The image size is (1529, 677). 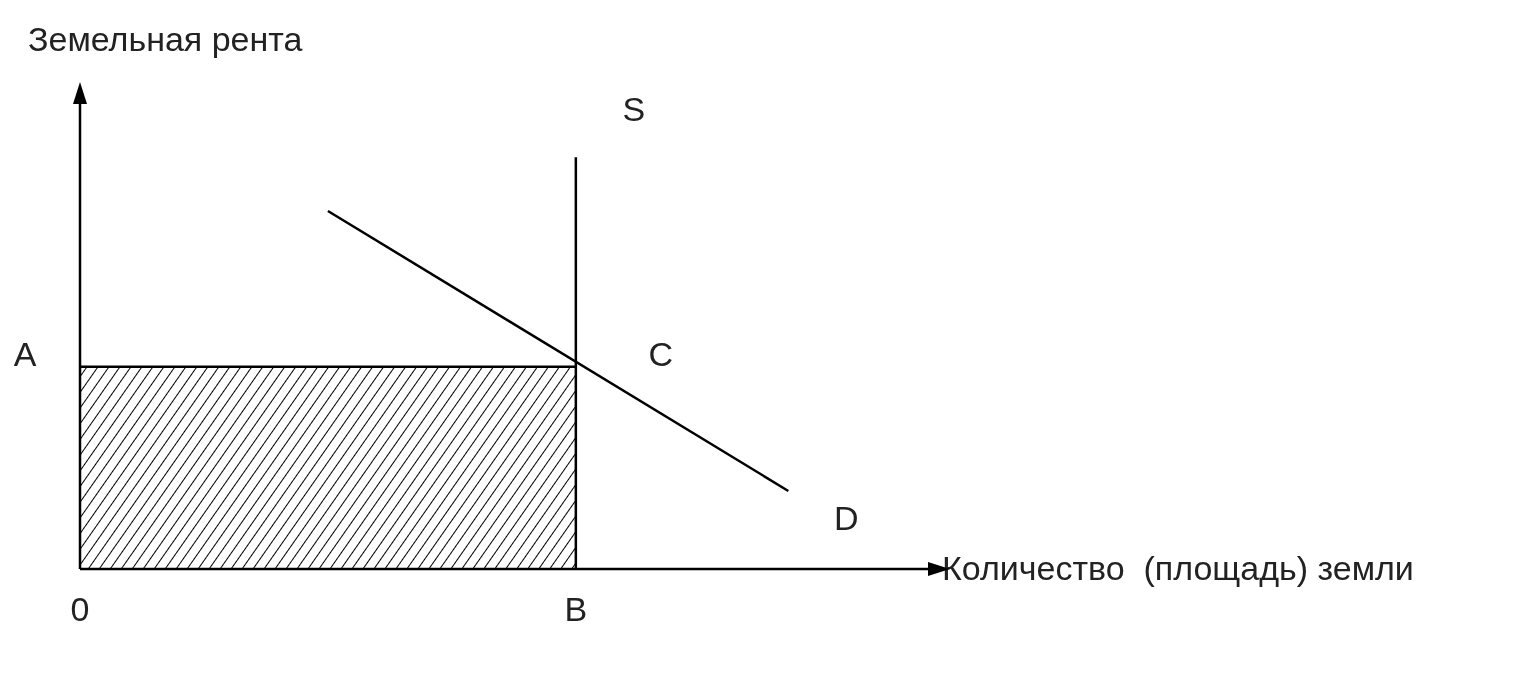 I want to click on annotation: C, so click(x=661, y=353).